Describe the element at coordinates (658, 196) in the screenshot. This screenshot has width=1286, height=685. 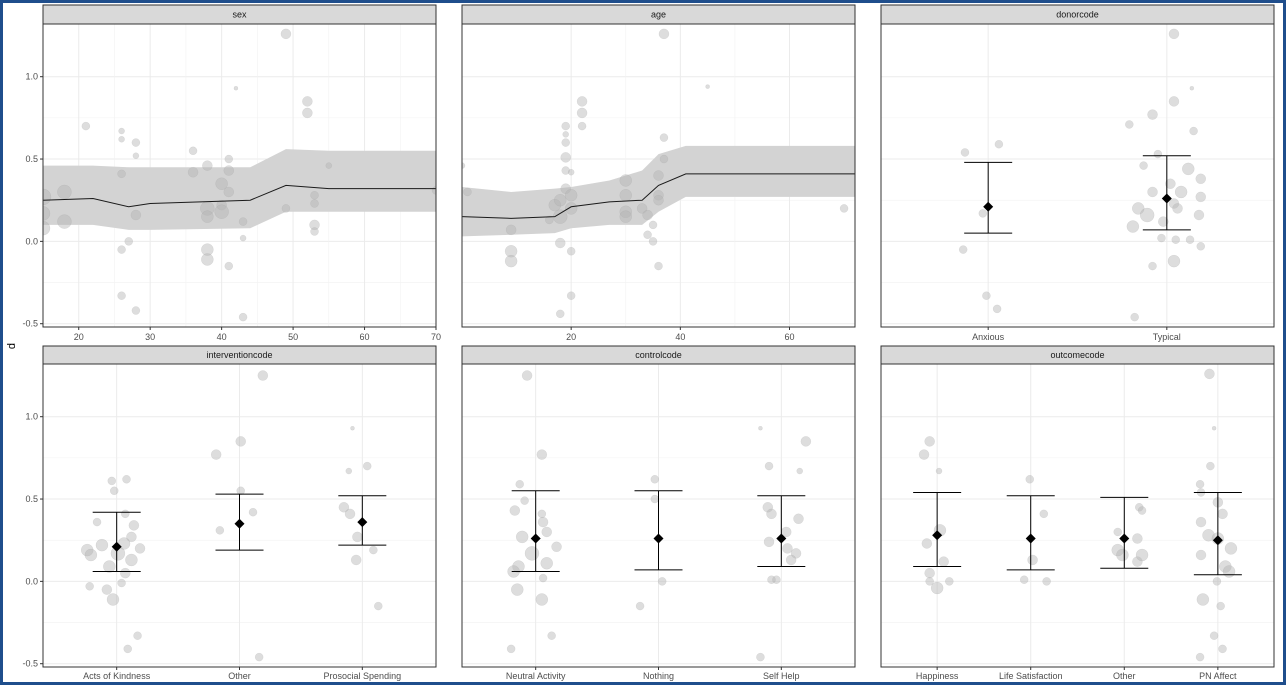
I see `trend-line` at that location.